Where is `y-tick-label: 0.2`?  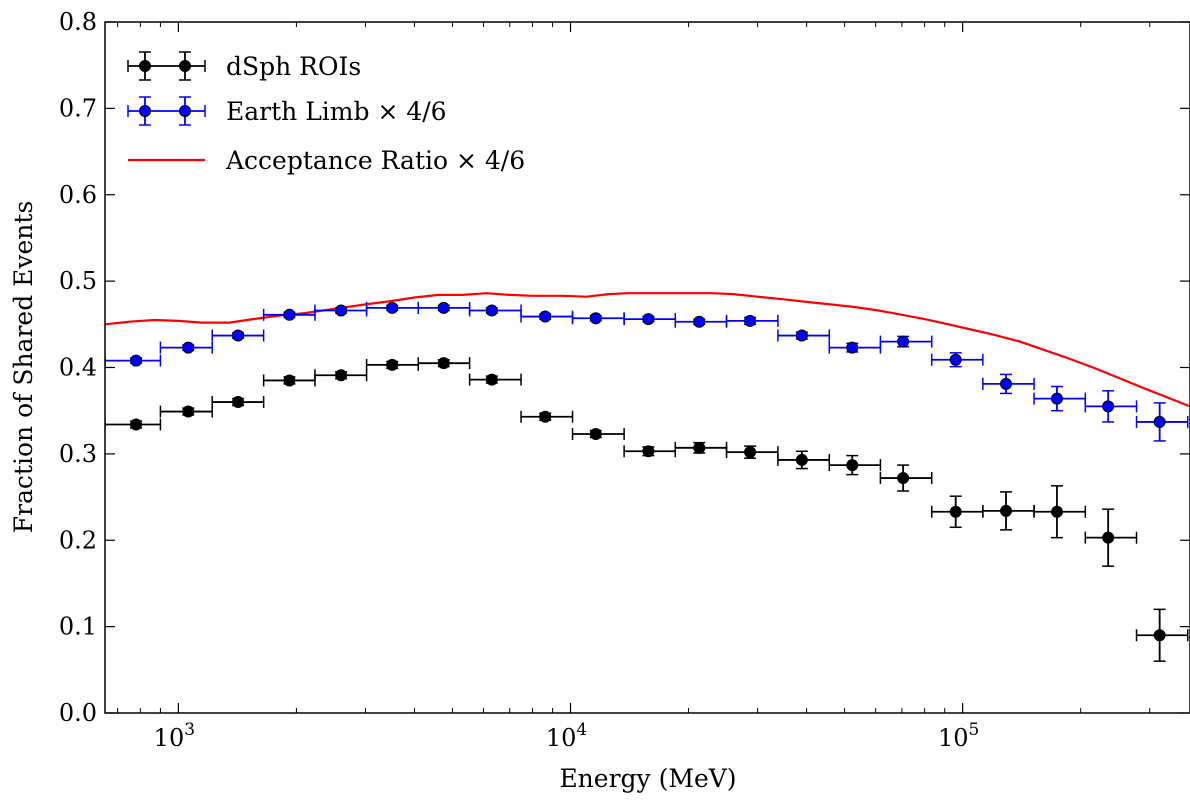
y-tick-label: 0.2 is located at coordinates (78, 540).